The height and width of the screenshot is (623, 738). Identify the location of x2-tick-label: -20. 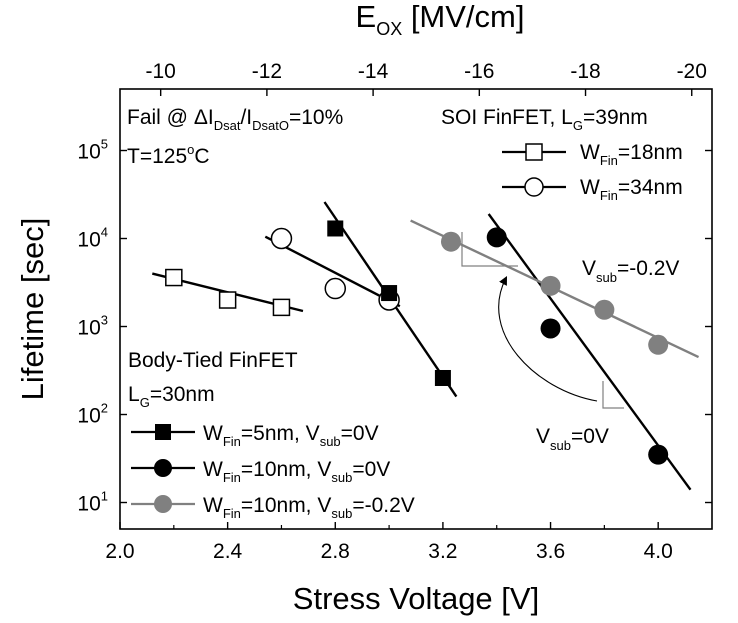
(692, 71).